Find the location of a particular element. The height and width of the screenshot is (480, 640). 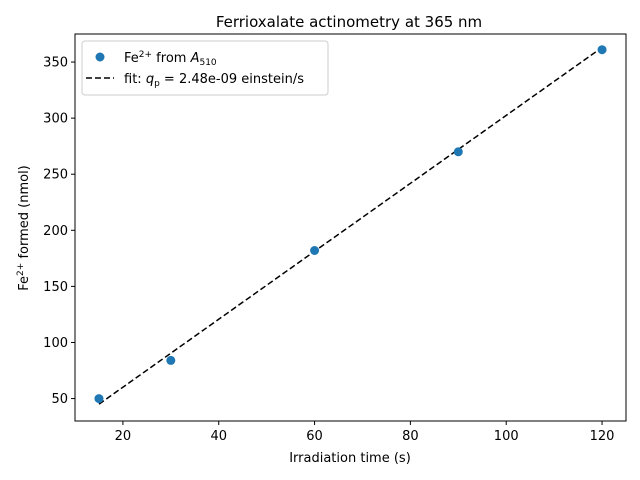

y-axis-label-sup: 2+ is located at coordinates (21, 269).